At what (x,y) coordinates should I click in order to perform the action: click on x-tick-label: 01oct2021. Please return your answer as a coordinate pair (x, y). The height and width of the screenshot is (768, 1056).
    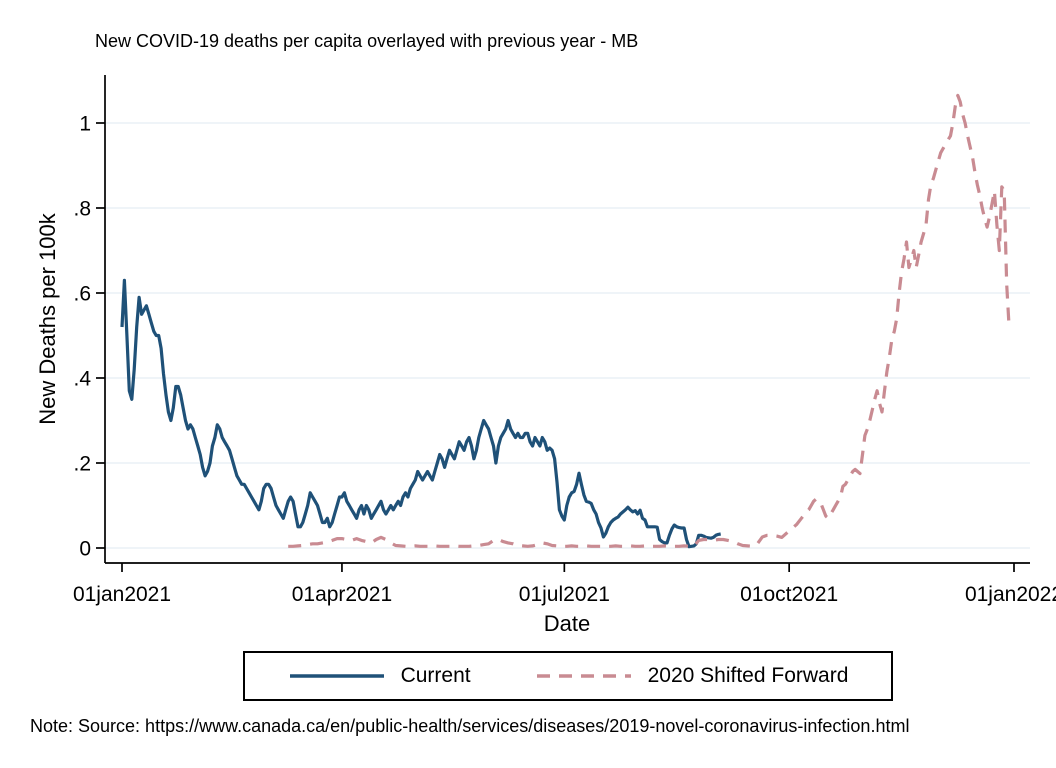
    Looking at the image, I should click on (789, 594).